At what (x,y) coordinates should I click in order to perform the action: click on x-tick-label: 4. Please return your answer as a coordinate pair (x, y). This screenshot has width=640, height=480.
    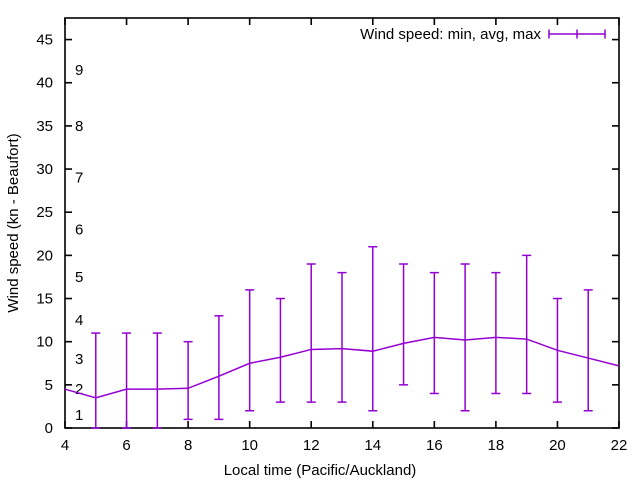
    Looking at the image, I should click on (65, 445).